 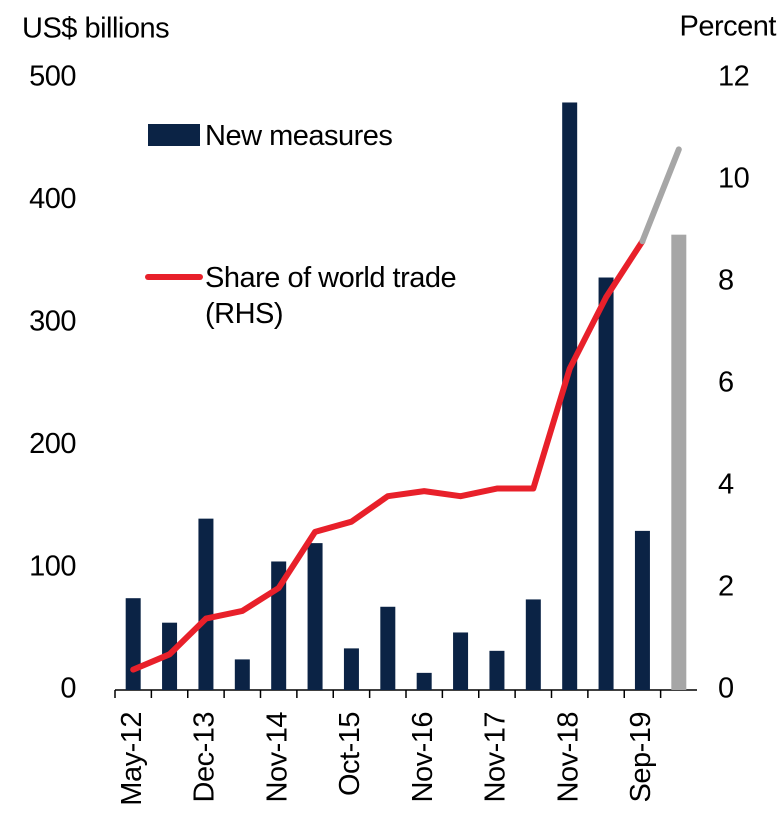 I want to click on legend-swatch, so click(x=174, y=135).